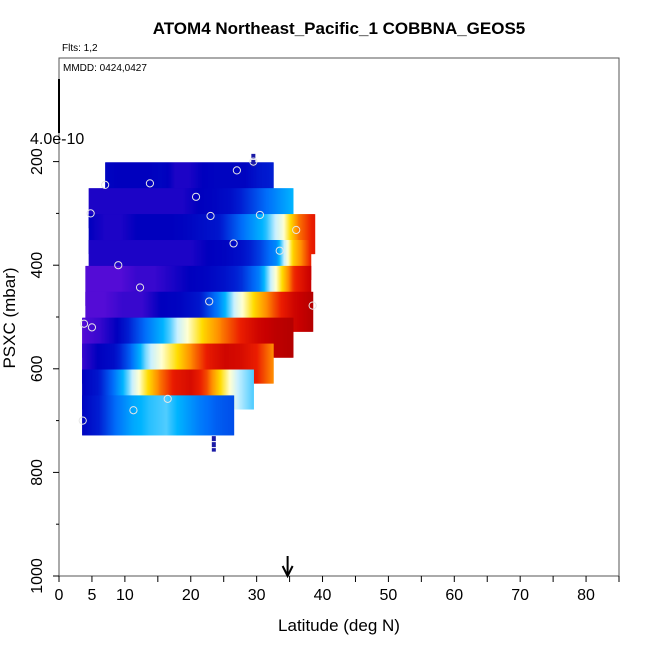 The height and width of the screenshot is (650, 650). I want to click on data-point, so click(105, 185).